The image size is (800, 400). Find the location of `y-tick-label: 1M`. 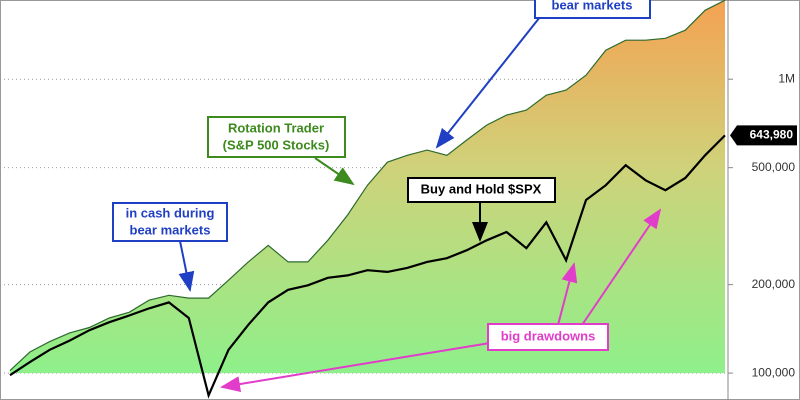

y-tick-label: 1M is located at coordinates (786, 78).